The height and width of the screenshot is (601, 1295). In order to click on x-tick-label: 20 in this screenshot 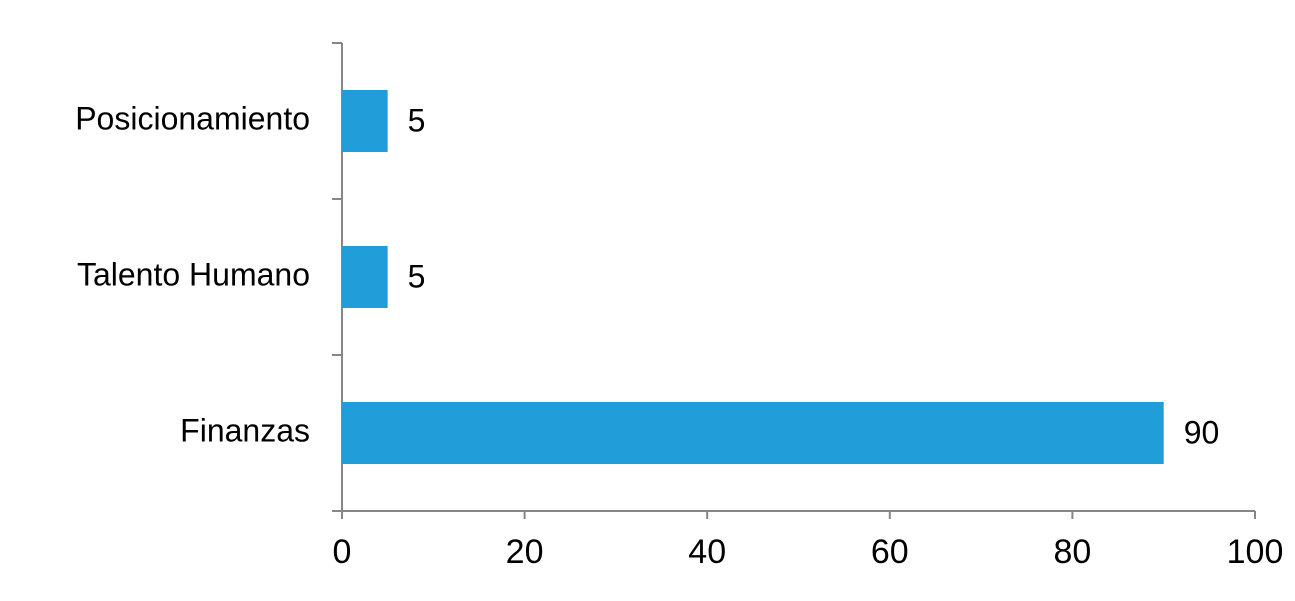, I will do `click(525, 552)`.